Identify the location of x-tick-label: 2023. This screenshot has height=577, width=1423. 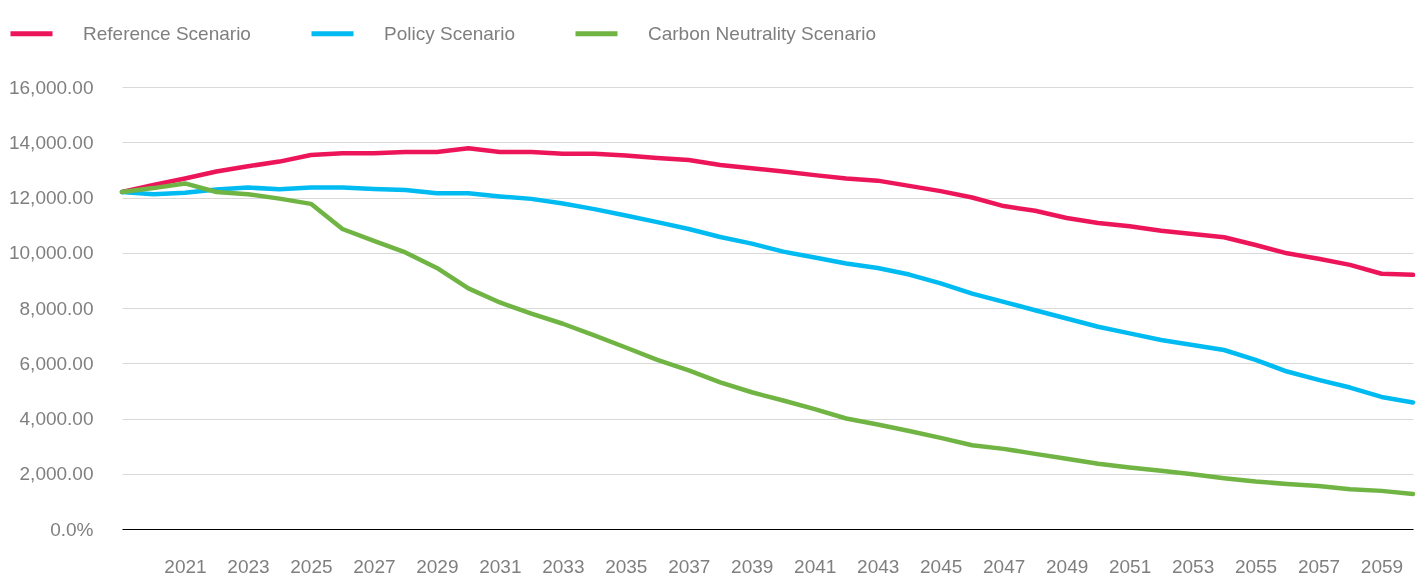
(248, 566).